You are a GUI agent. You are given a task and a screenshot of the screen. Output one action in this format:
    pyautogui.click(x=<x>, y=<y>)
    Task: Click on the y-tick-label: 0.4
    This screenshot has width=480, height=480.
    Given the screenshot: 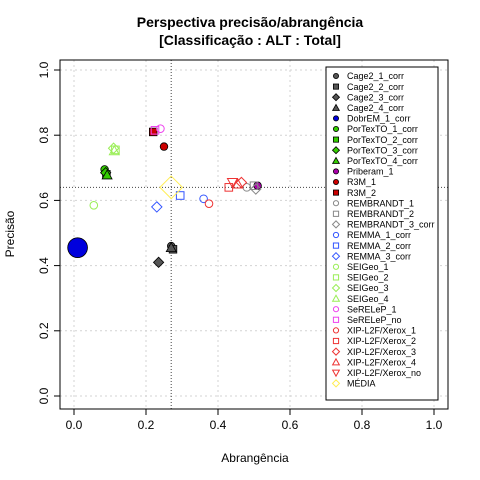 What is the action you would take?
    pyautogui.click(x=44, y=265)
    